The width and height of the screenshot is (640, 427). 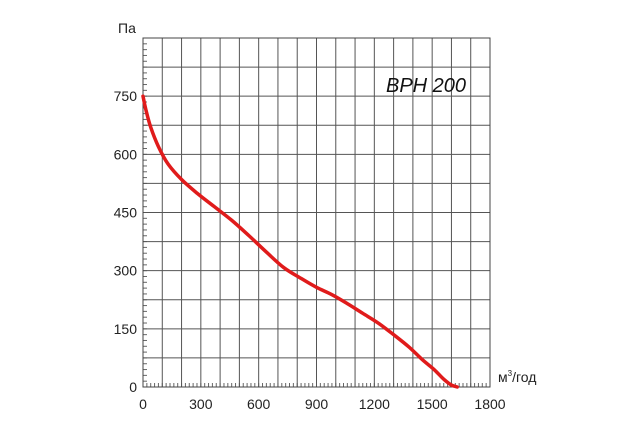 I want to click on x-tick-labels: 0 300 600 900 1200 1500 1800, so click(x=322, y=404).